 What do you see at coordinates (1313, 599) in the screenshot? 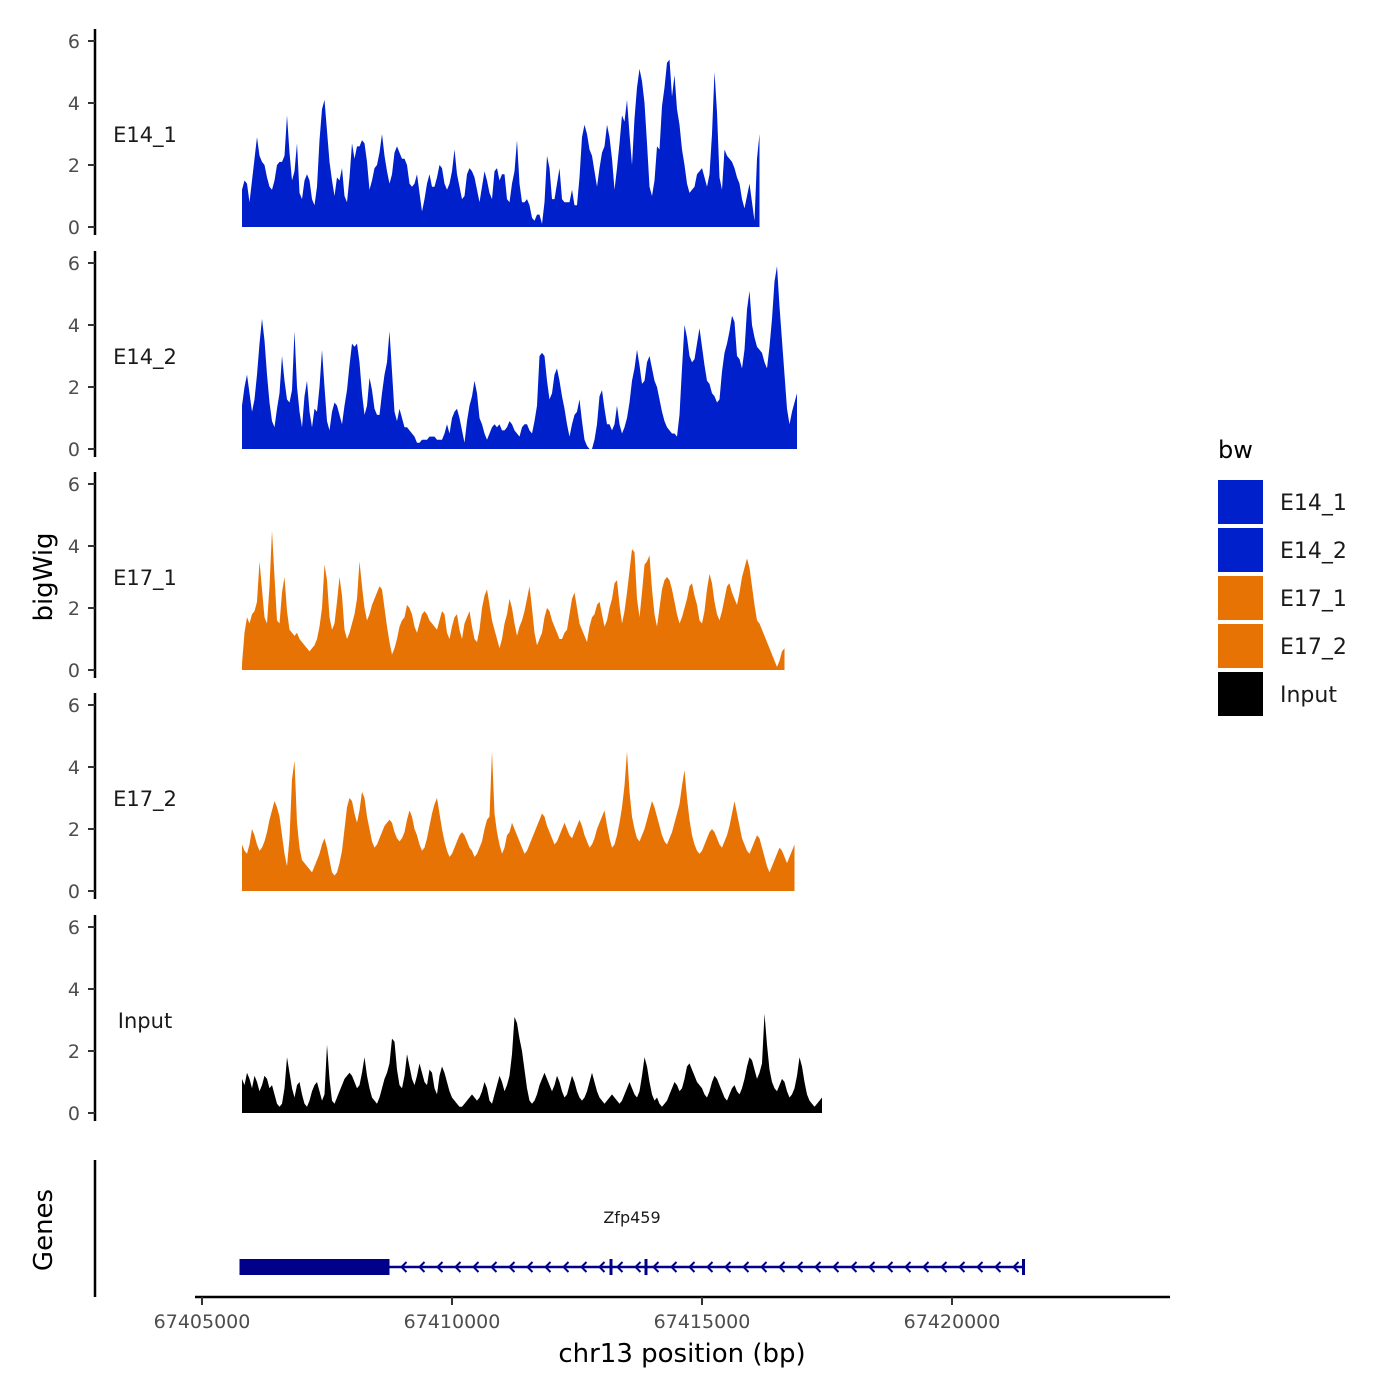
I see `legend-label: E17_1` at bounding box center [1313, 599].